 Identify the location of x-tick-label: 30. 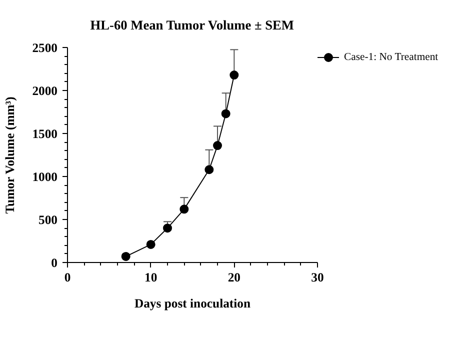
(317, 277).